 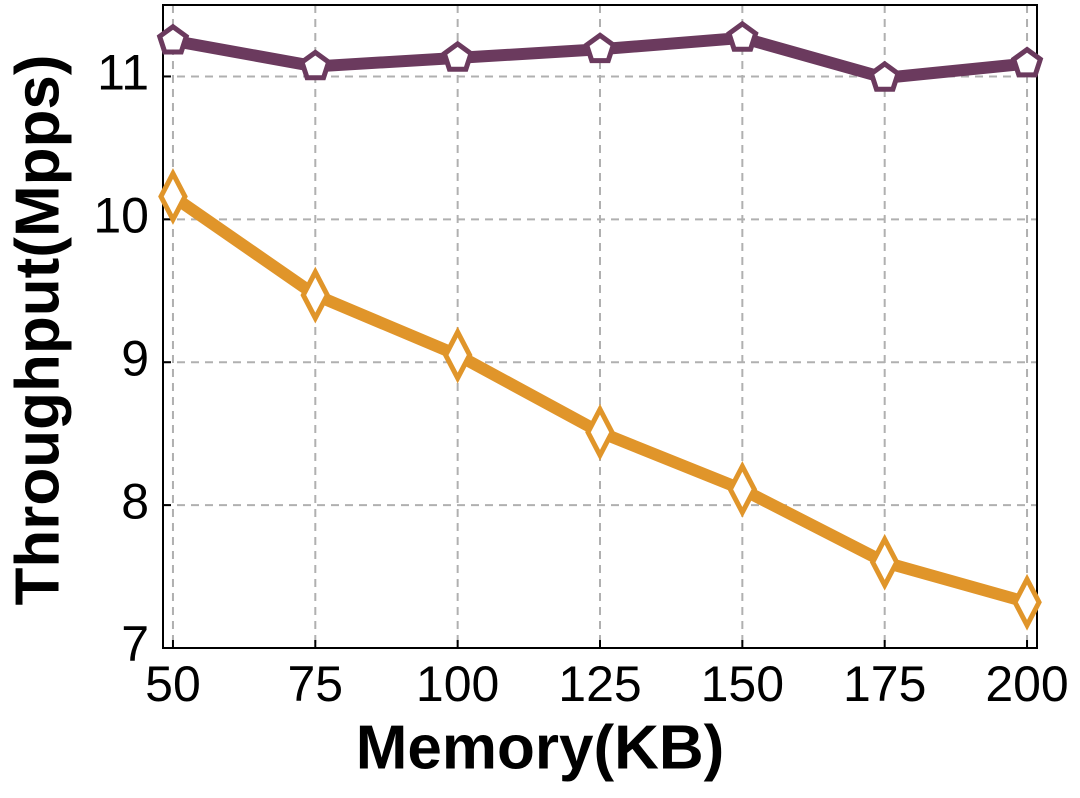 I want to click on y-tick-label: 7, so click(x=135, y=644).